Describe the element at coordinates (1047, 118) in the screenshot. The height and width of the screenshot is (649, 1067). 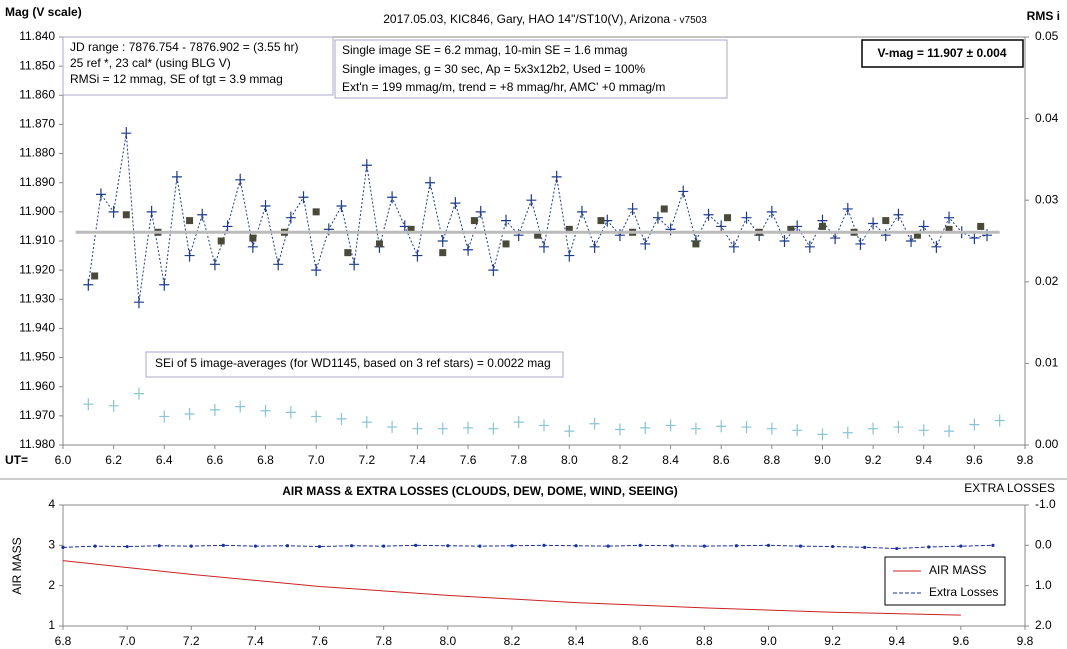
I see `y2-tick-label: 0.04` at that location.